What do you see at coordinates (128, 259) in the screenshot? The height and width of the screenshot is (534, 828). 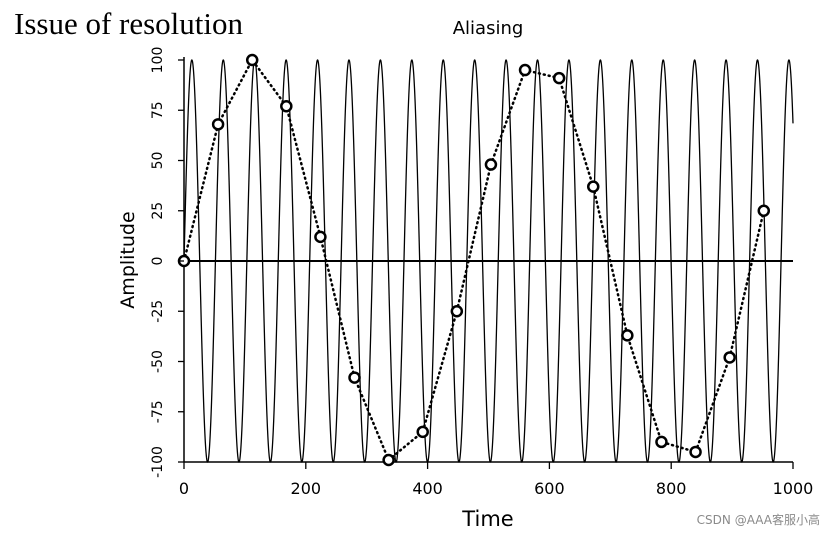 I see `y-axis-label: Amplitude` at bounding box center [128, 259].